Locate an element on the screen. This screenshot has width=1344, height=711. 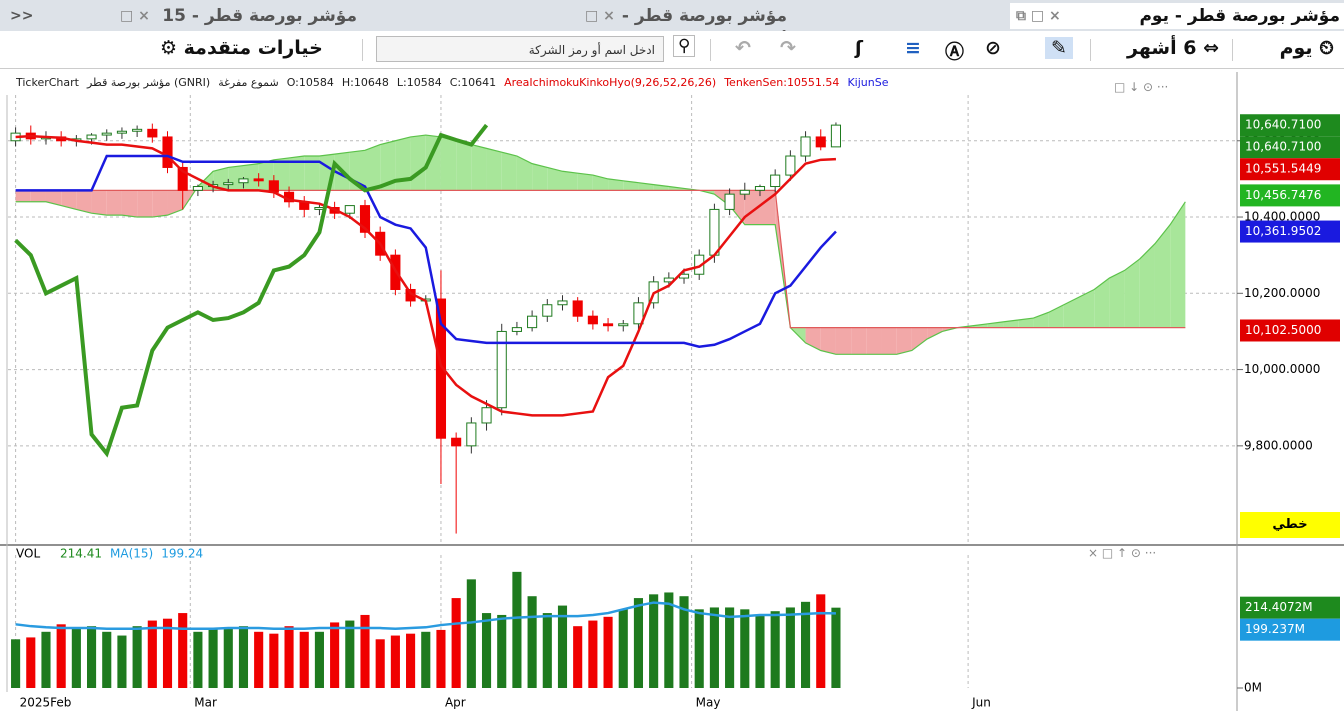
advanced-options: خيارات متقدمة ⚙ is located at coordinates (241, 48).